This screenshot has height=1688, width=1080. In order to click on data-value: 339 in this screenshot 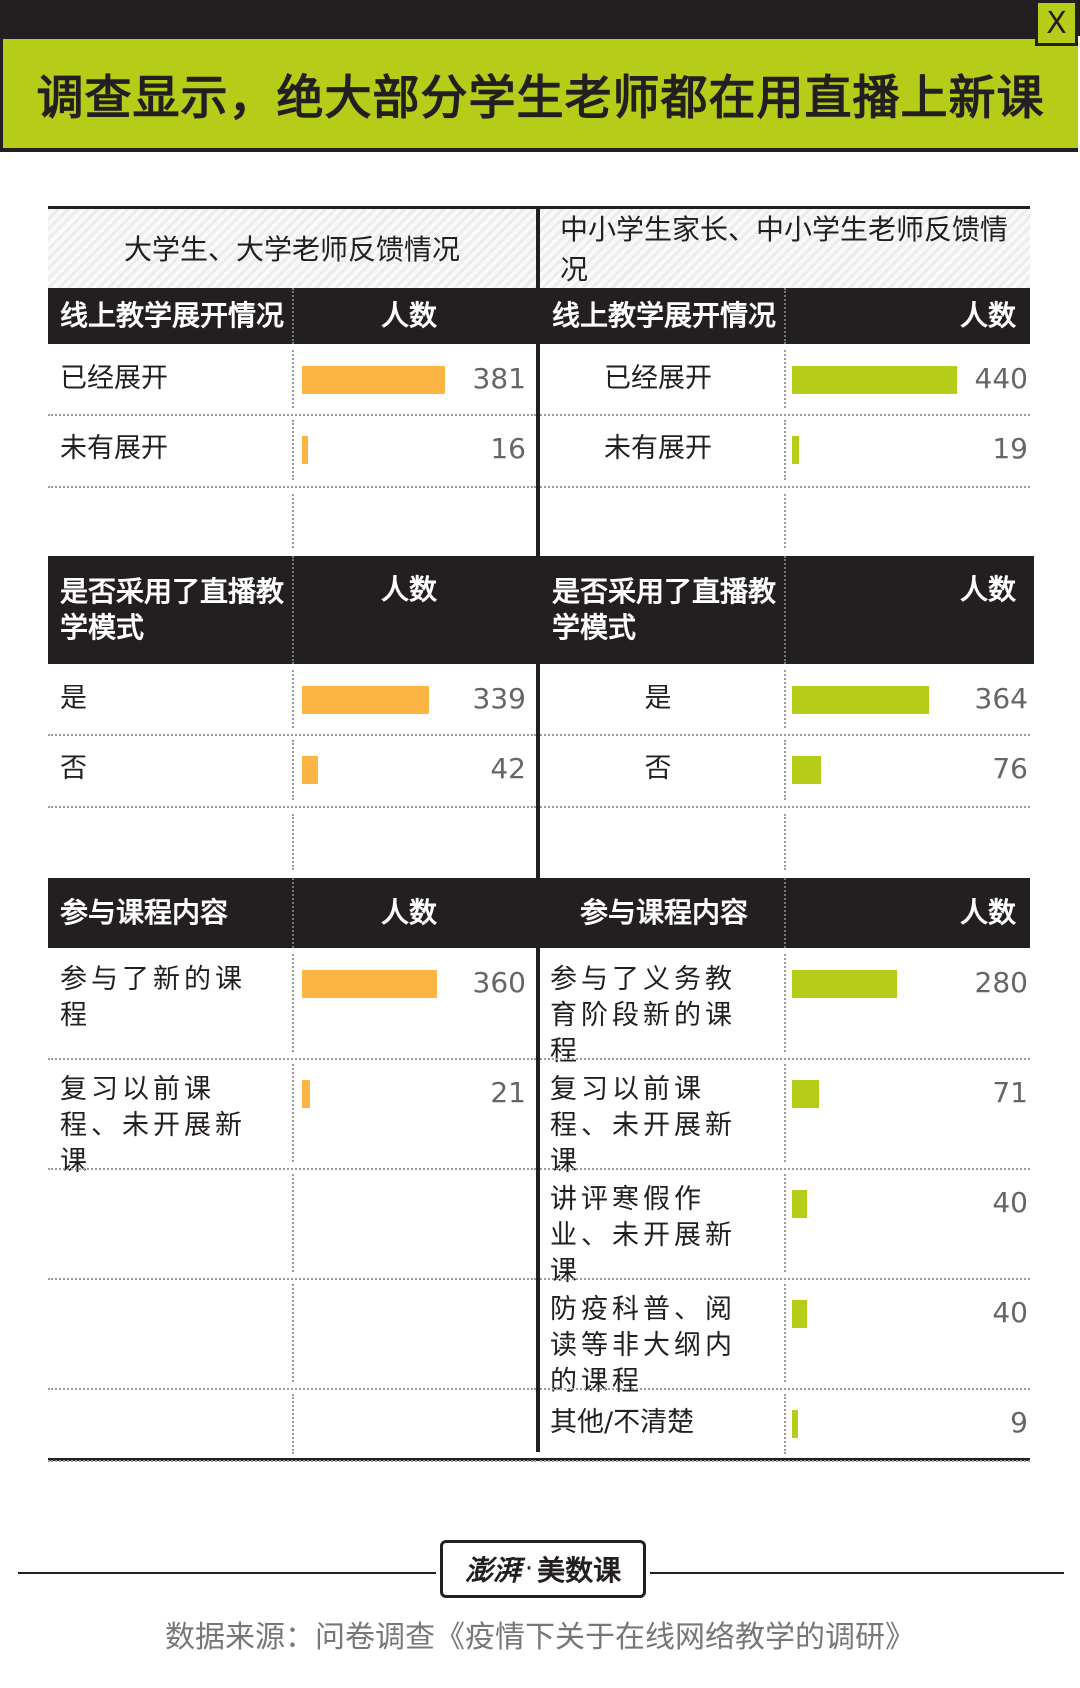, I will do `click(499, 698)`.